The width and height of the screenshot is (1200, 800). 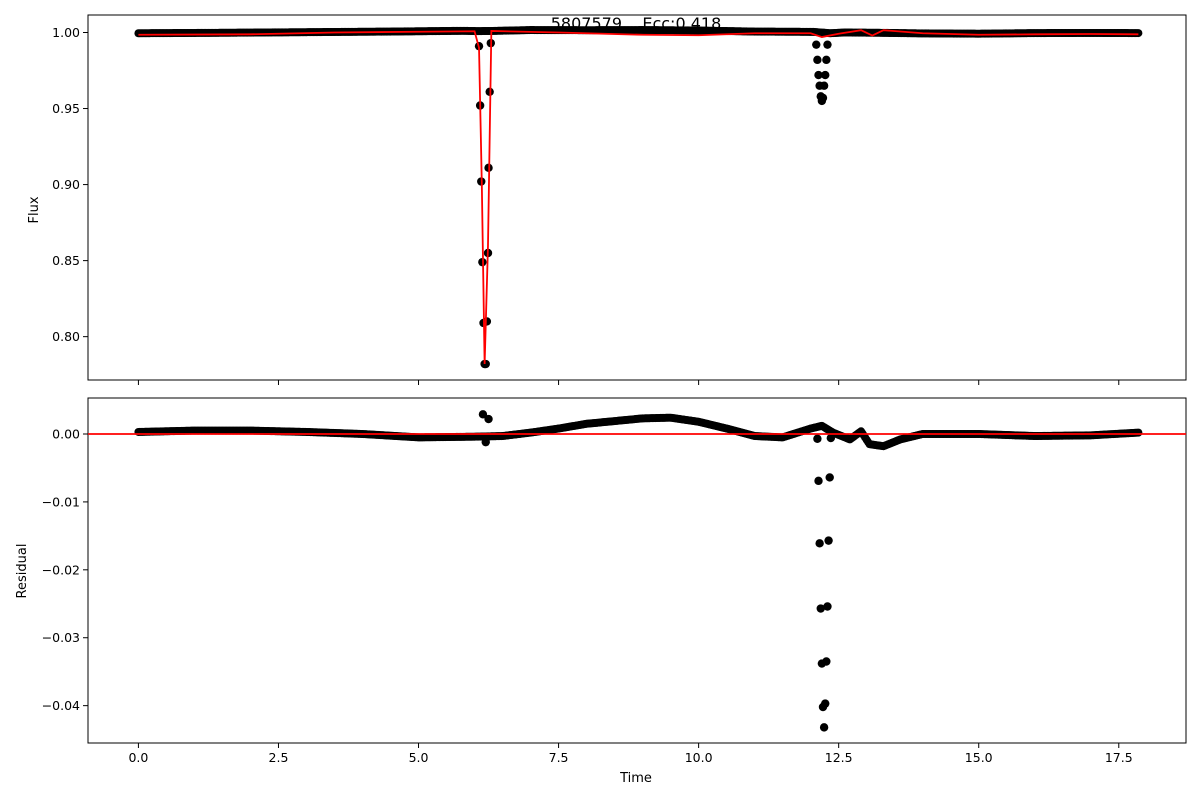 I want to click on y-tick-label: −0.03, so click(x=61, y=637).